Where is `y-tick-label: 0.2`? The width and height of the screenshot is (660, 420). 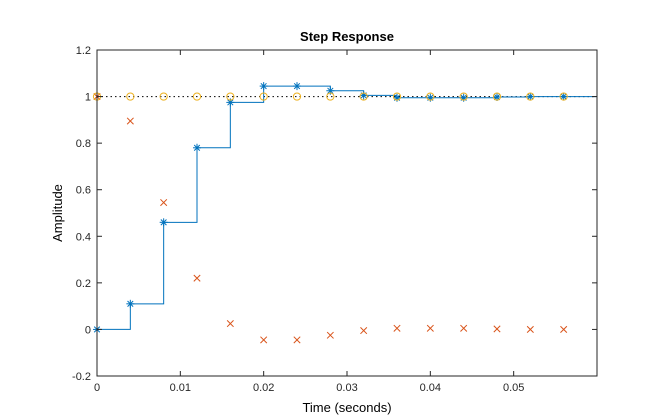 y-tick-label: 0.2 is located at coordinates (83, 284).